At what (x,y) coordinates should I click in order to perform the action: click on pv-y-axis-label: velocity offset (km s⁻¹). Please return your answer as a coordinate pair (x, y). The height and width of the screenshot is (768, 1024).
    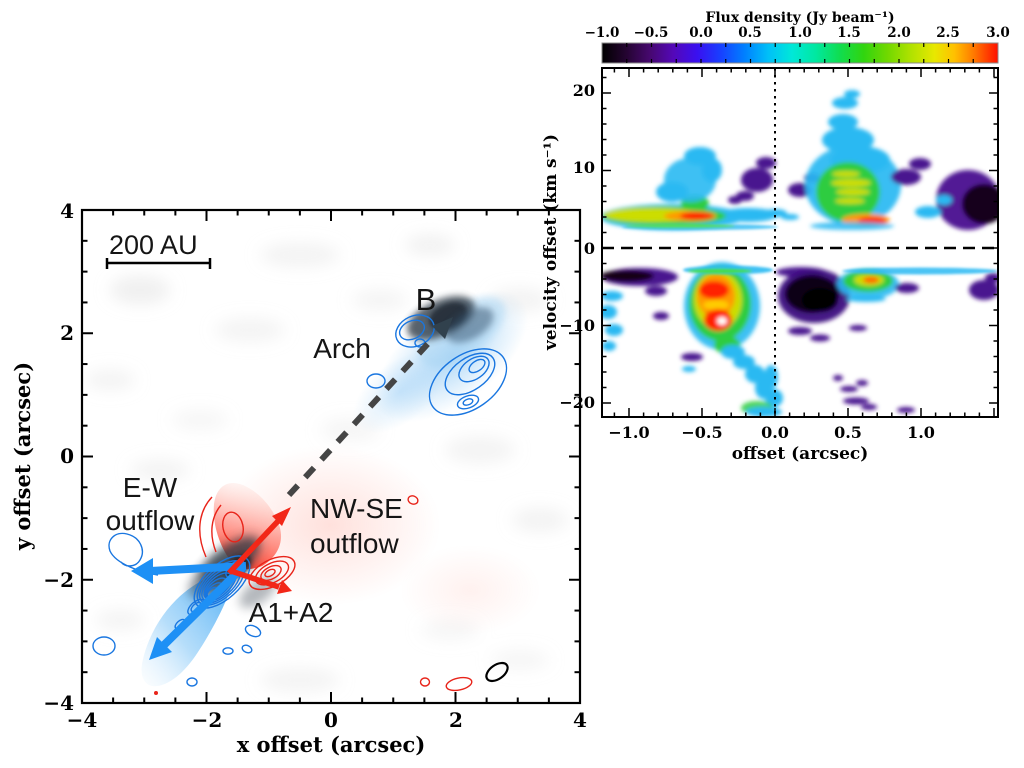
    Looking at the image, I should click on (551, 242).